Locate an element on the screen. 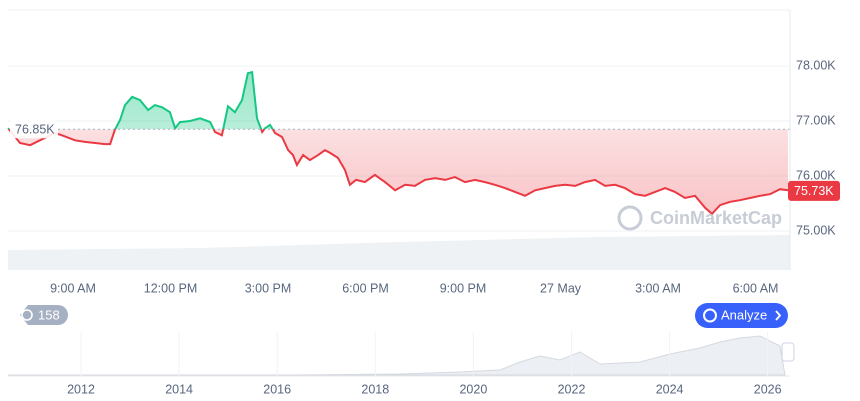  navigator-year: 2020 is located at coordinates (473, 389).